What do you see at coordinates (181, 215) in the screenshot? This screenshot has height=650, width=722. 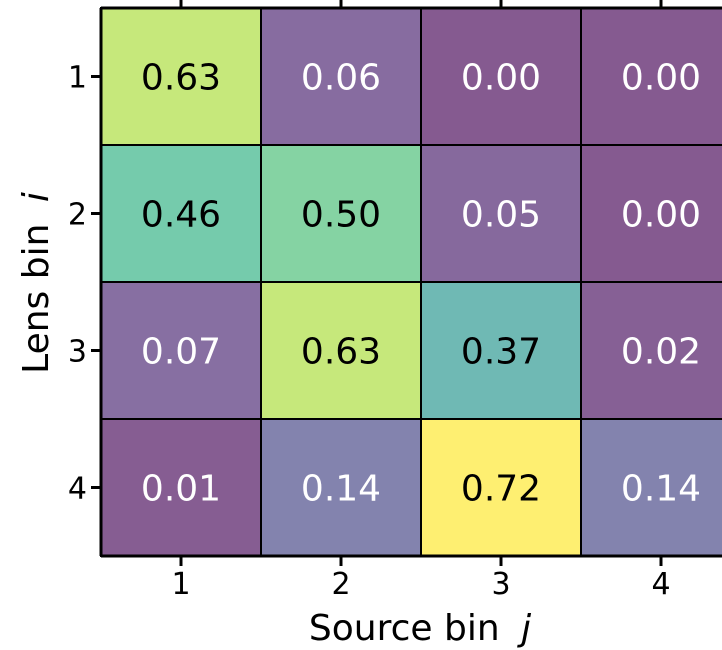 I see `cell-value-label: 0.46` at bounding box center [181, 215].